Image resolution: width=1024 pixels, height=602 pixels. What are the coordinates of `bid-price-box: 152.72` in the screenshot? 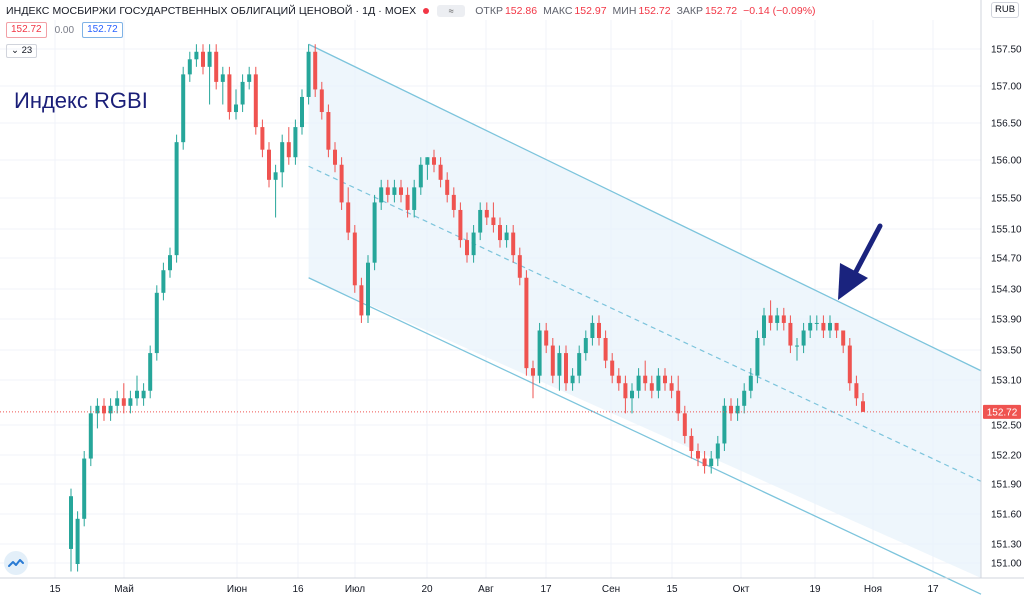 It's located at (26, 30).